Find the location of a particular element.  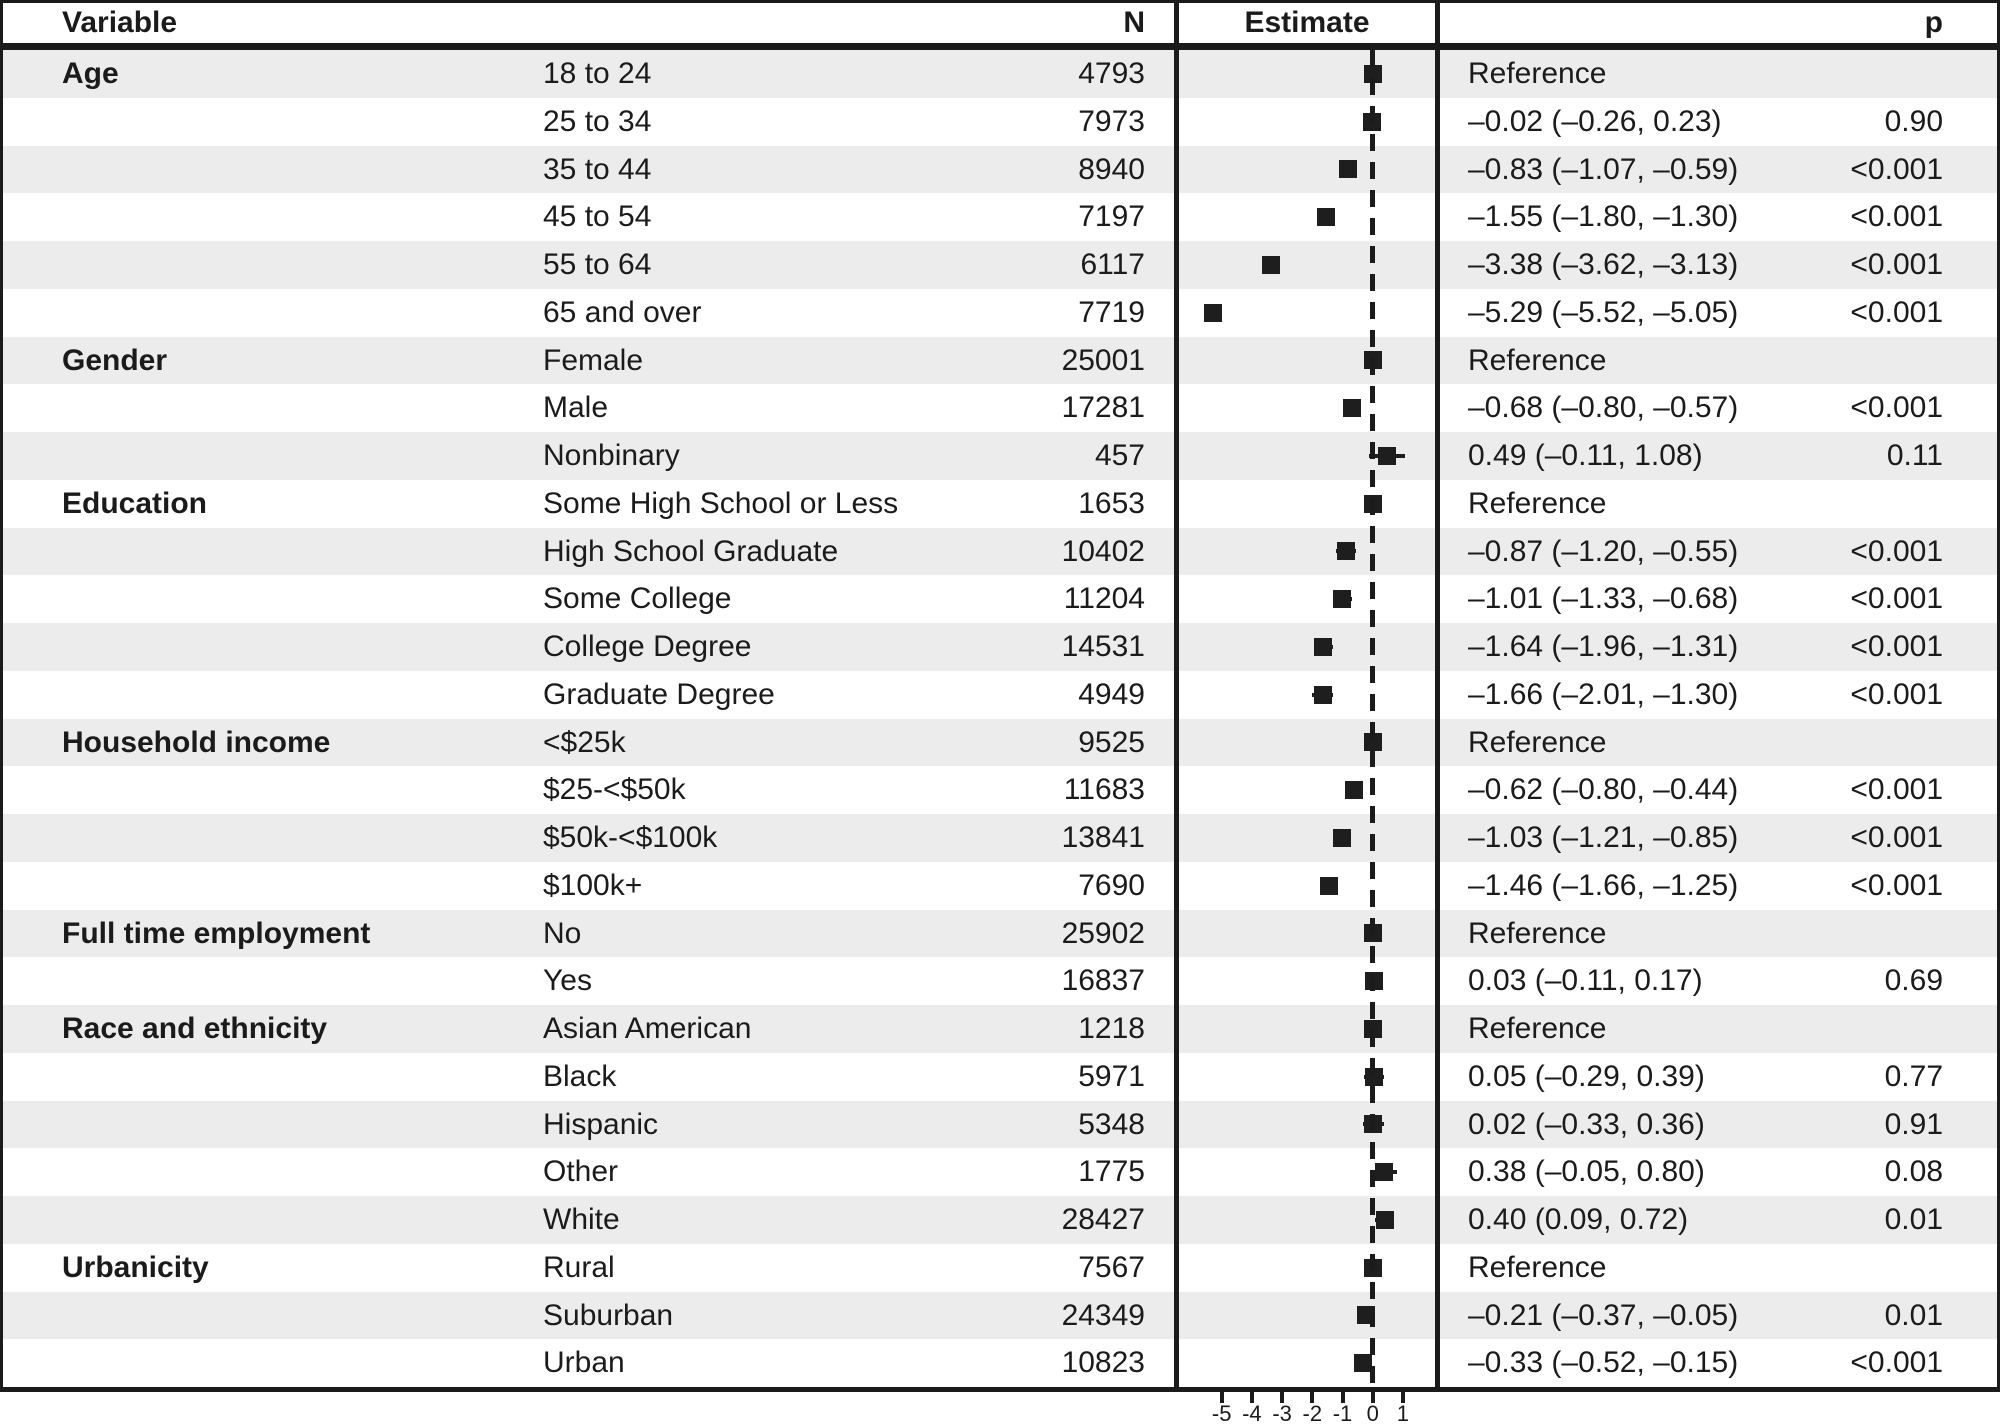

table-row: Black 5971 0.05 (–0.29, 0.39) 0.77 is located at coordinates (1000, 1077).